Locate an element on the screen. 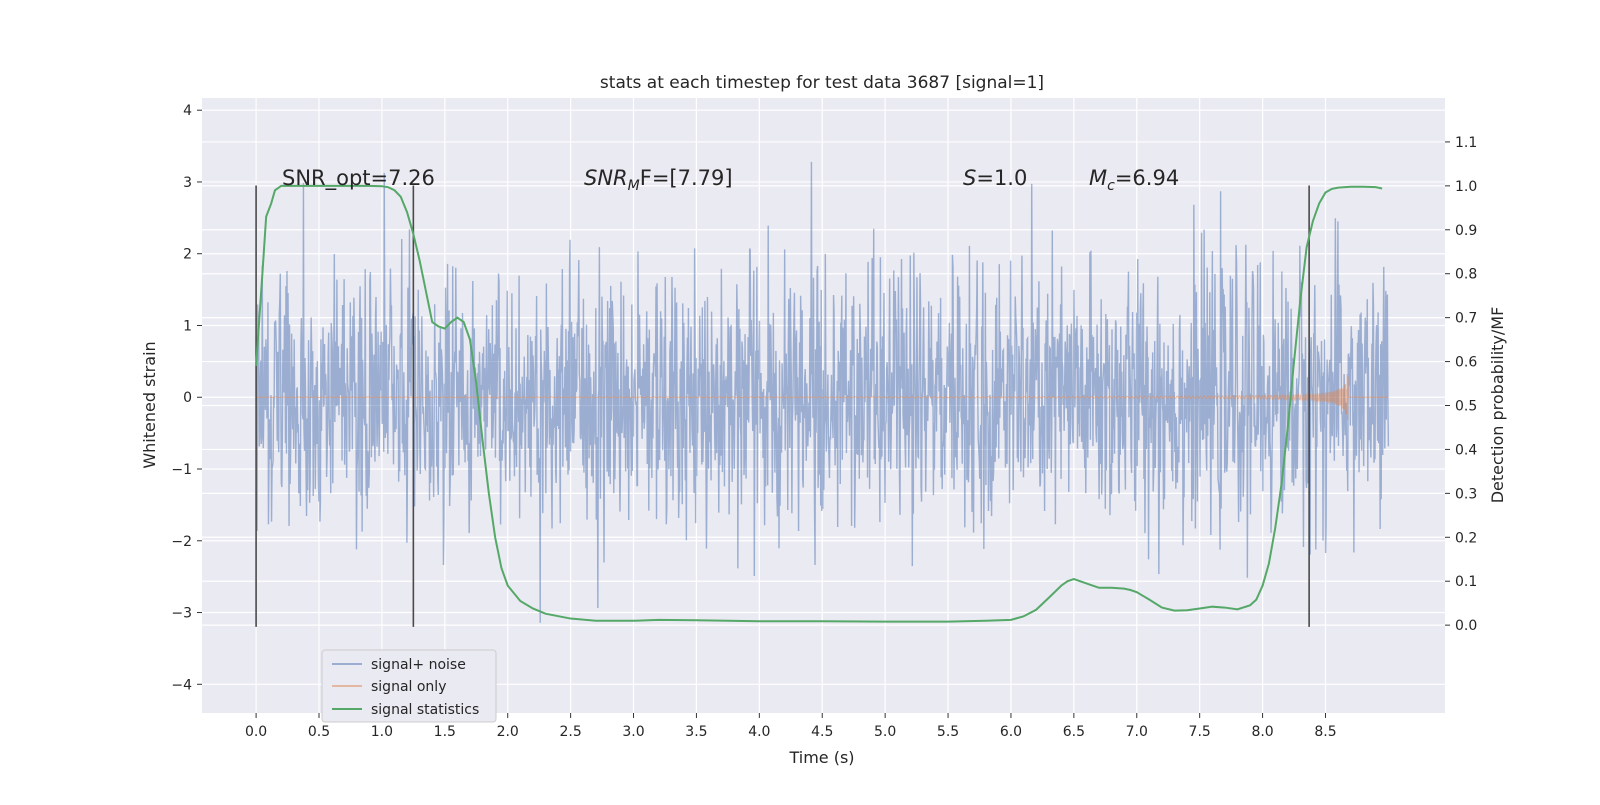 The width and height of the screenshot is (1600, 805). y-tick-label-right: 0.3 is located at coordinates (1466, 494).